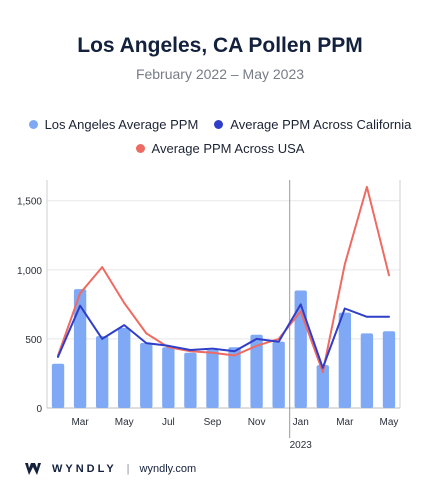  Describe the element at coordinates (168, 422) in the screenshot. I see `x-tick-label: Jul` at that location.